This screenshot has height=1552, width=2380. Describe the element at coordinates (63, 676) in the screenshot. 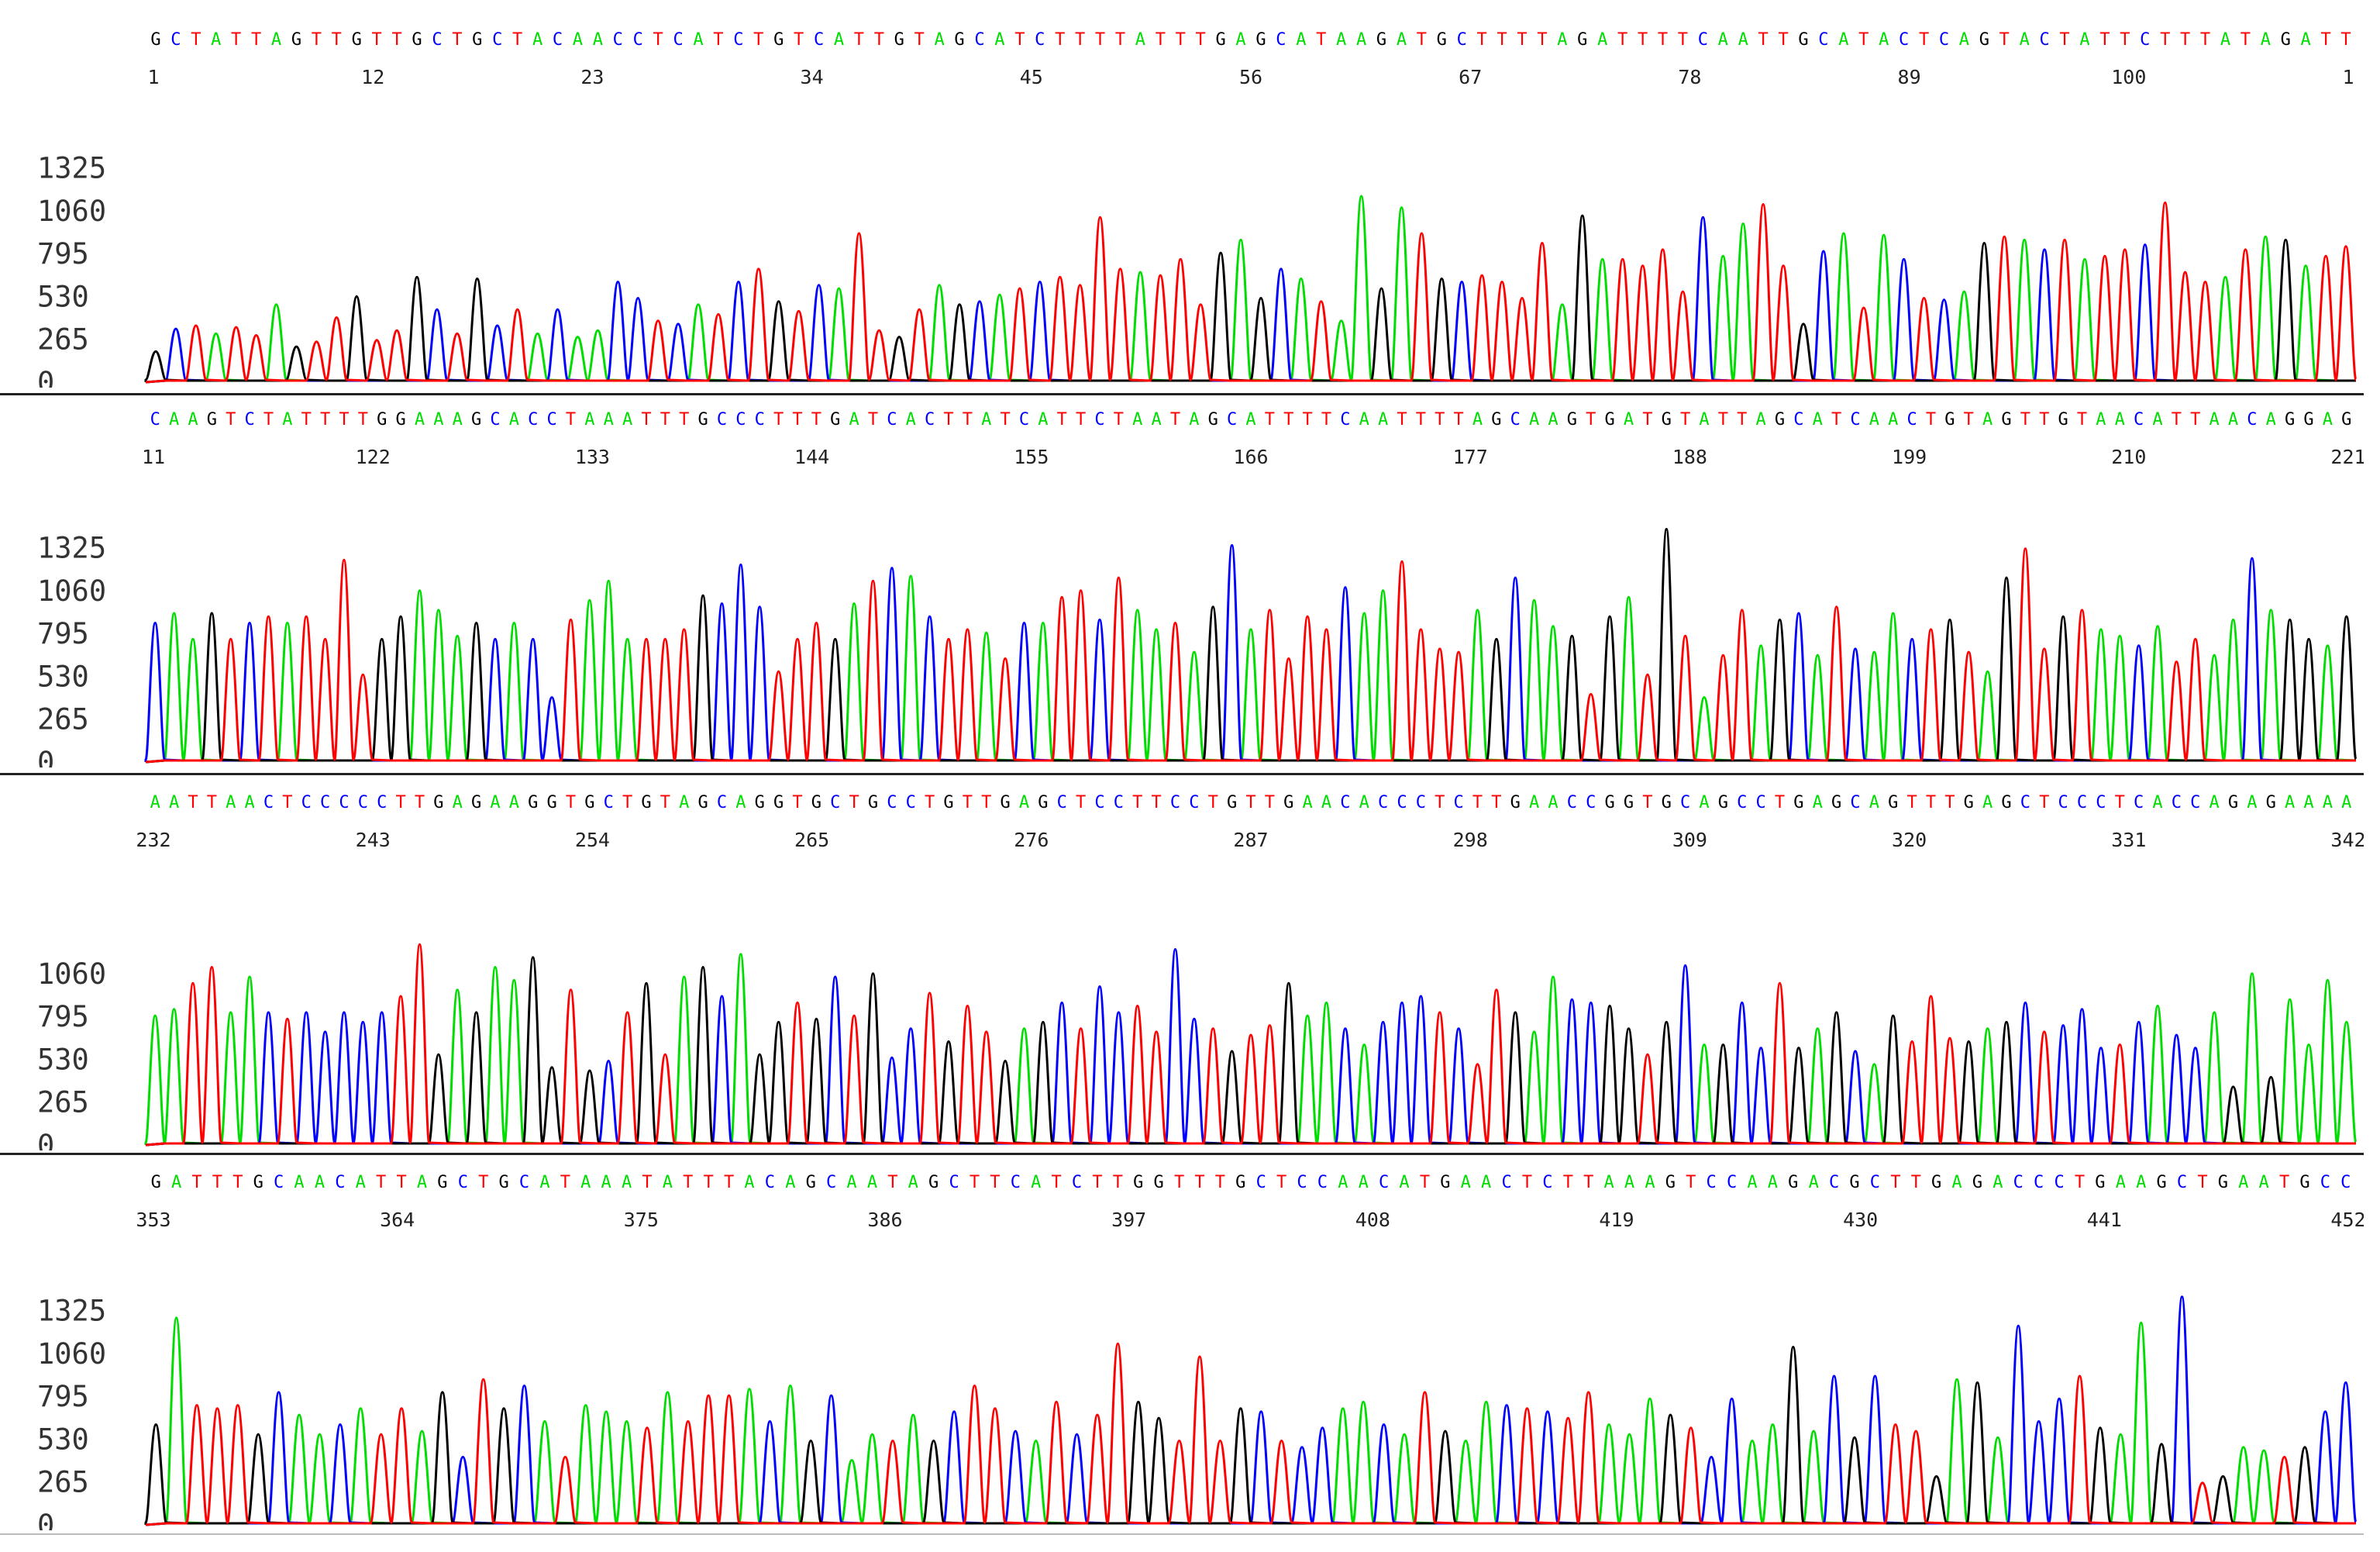

I see `y-tick-label: 530` at that location.